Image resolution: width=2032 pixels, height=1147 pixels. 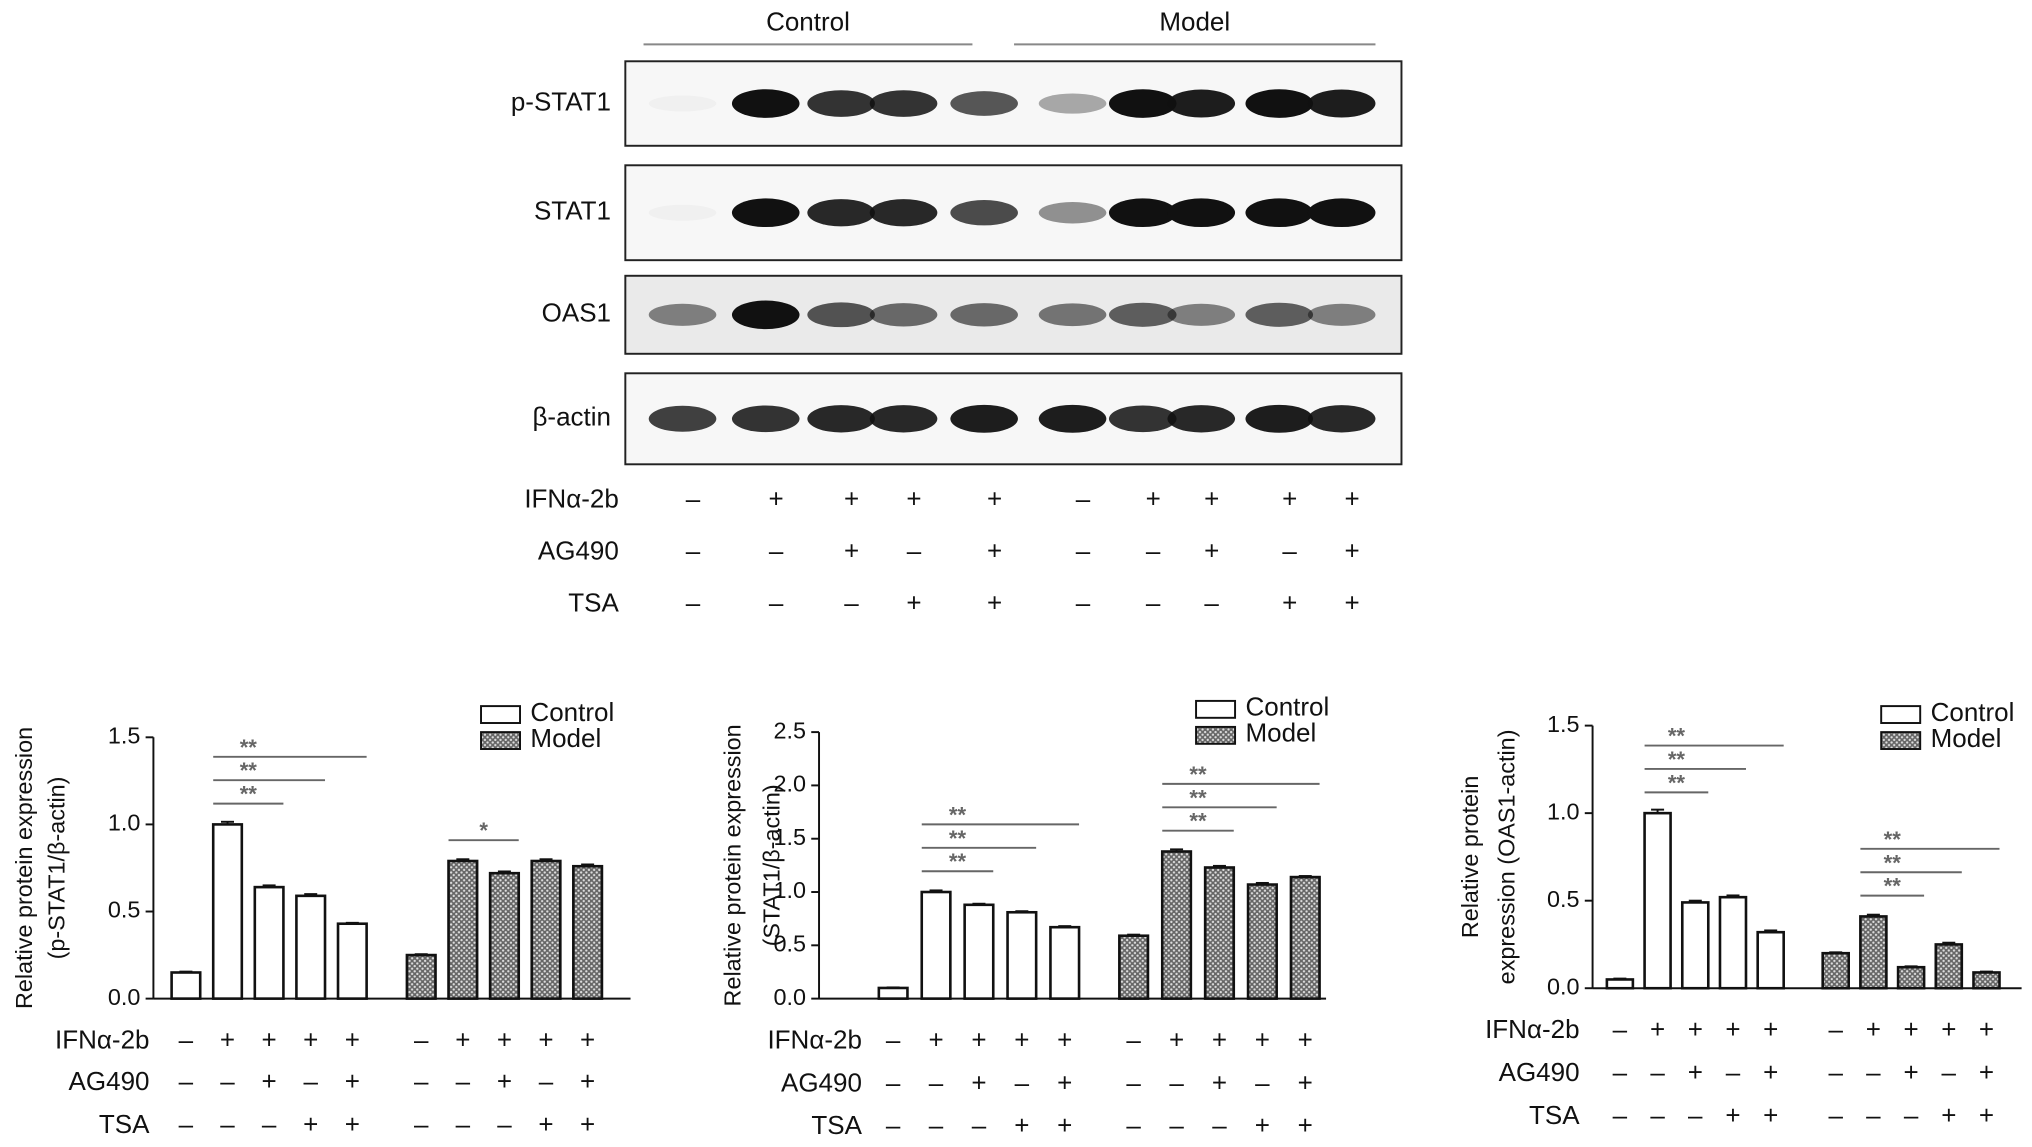 What do you see at coordinates (483, 830) in the screenshot?
I see `significance-label: *` at bounding box center [483, 830].